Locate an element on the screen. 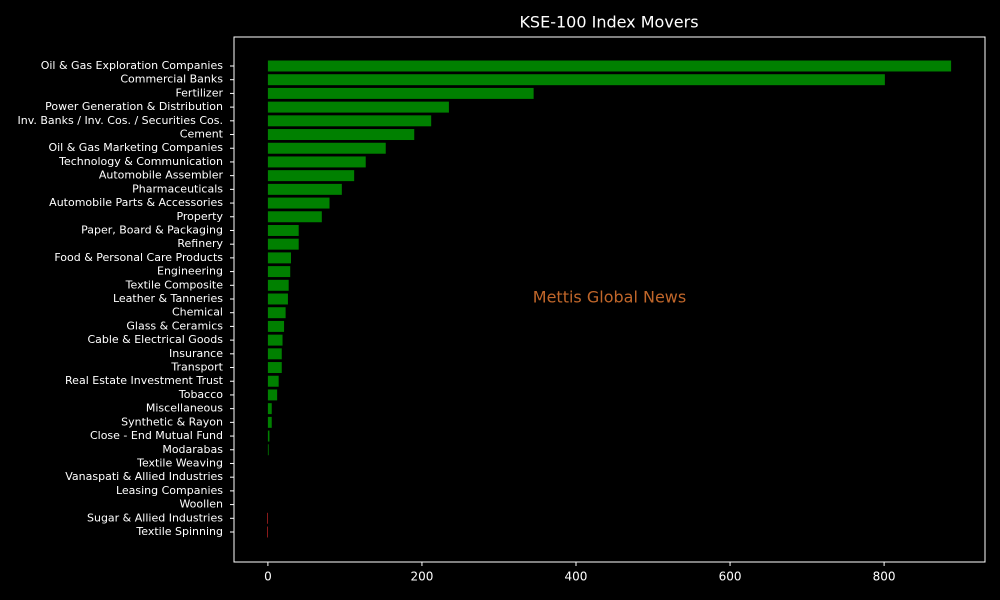  x-tick-label: 400 is located at coordinates (576, 577).